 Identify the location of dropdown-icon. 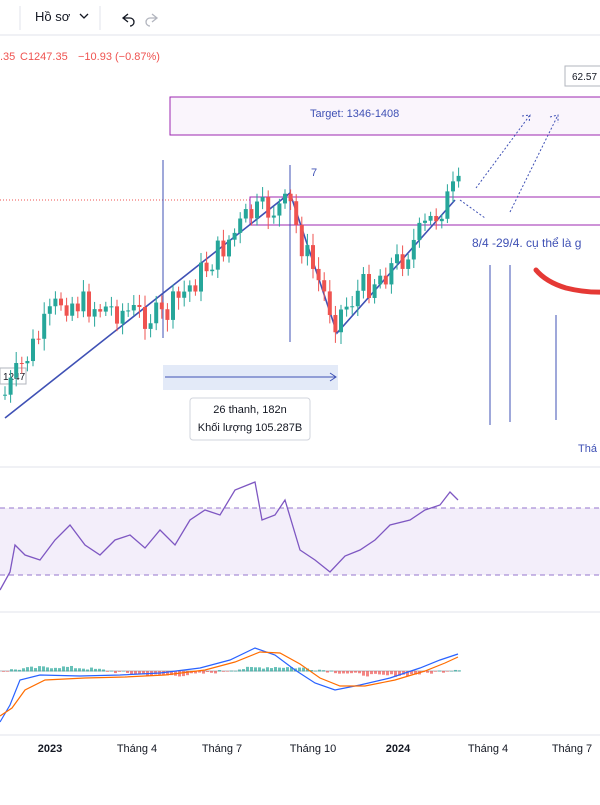
(84, 16).